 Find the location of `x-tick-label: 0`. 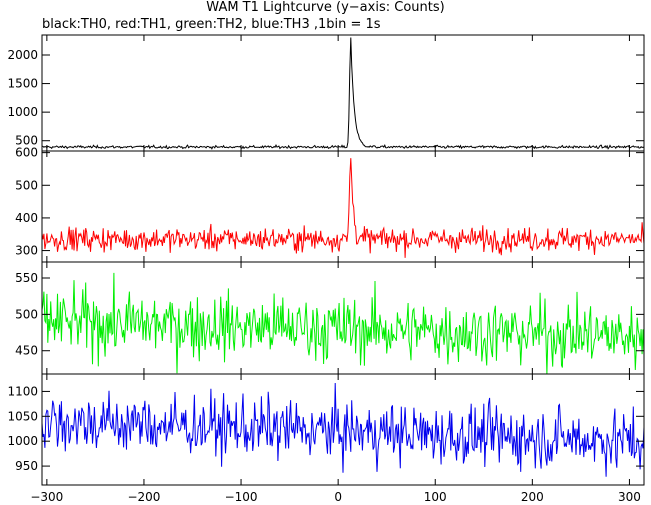

x-tick-label: 0 is located at coordinates (338, 497).